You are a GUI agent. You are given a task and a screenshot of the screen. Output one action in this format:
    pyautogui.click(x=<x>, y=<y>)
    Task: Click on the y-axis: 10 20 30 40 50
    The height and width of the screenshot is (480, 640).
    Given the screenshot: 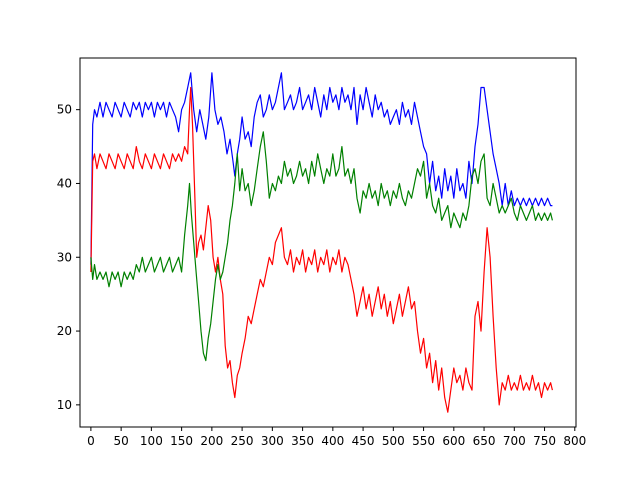 What is the action you would take?
    pyautogui.click(x=68, y=257)
    